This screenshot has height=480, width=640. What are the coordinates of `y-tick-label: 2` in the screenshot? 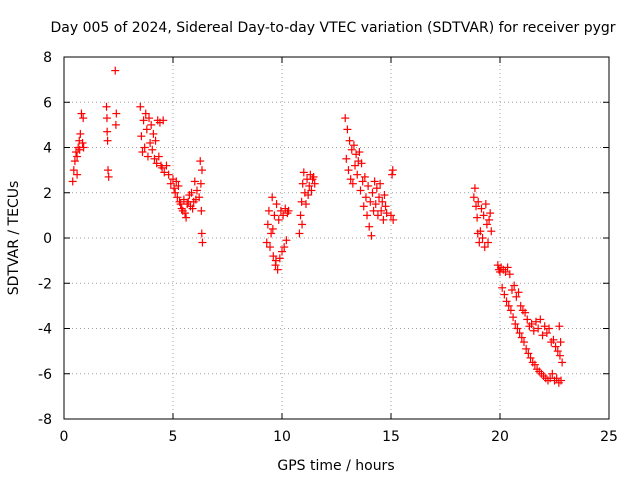 It's located at (47, 194).